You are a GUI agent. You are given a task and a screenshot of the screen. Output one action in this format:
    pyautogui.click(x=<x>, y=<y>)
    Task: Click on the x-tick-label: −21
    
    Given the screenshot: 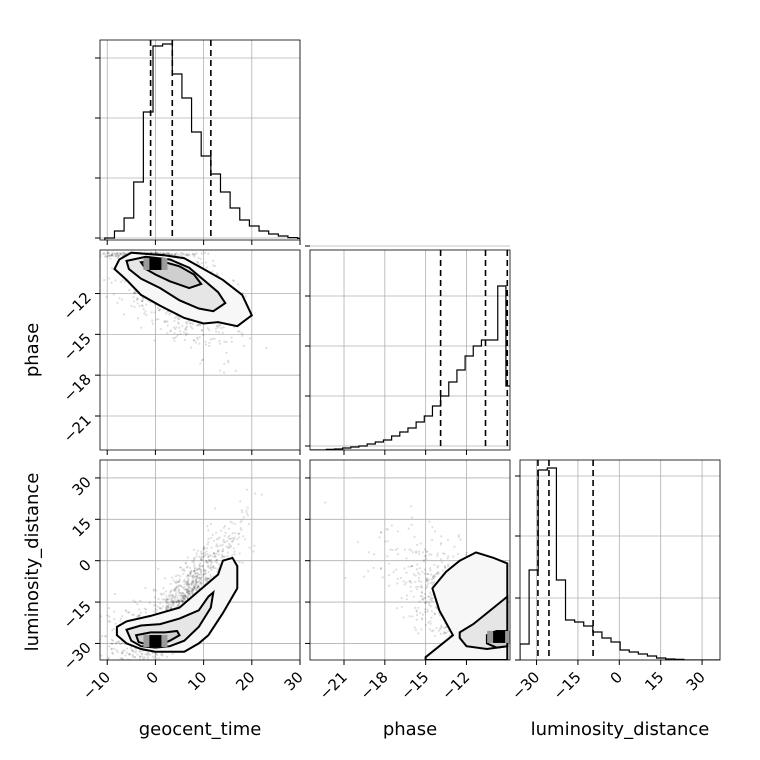 What is the action you would take?
    pyautogui.click(x=333, y=685)
    